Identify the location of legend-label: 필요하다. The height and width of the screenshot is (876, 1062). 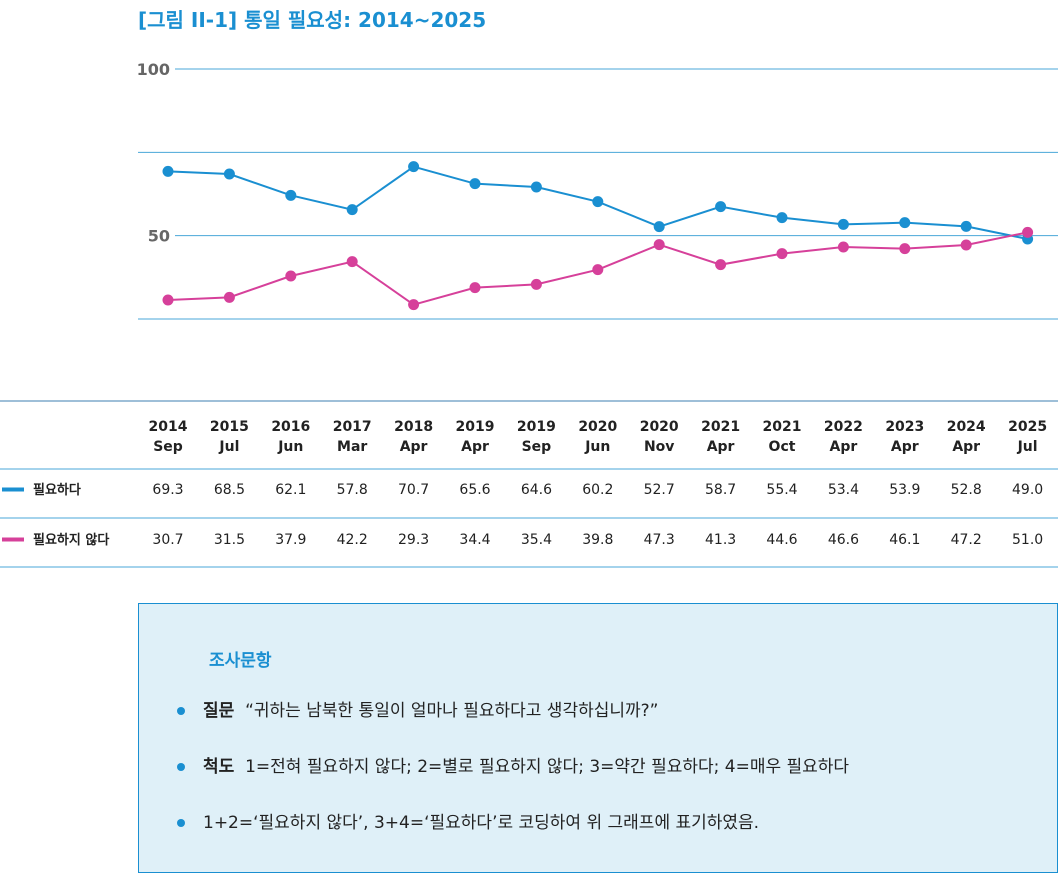
(57, 490).